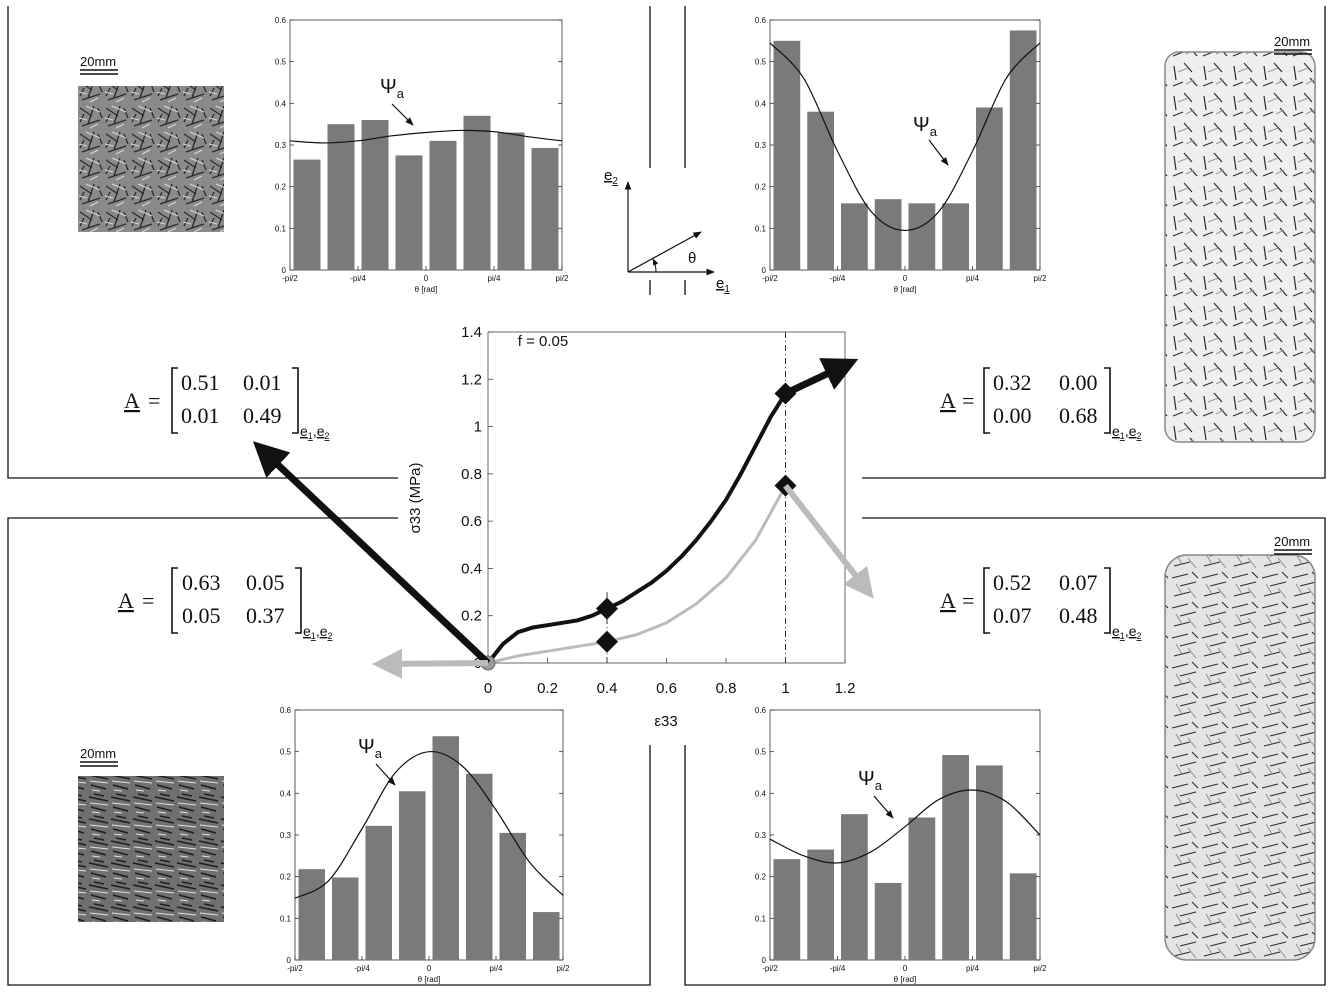  I want to click on main-ylabel: σ33 (MPa), so click(415, 498).